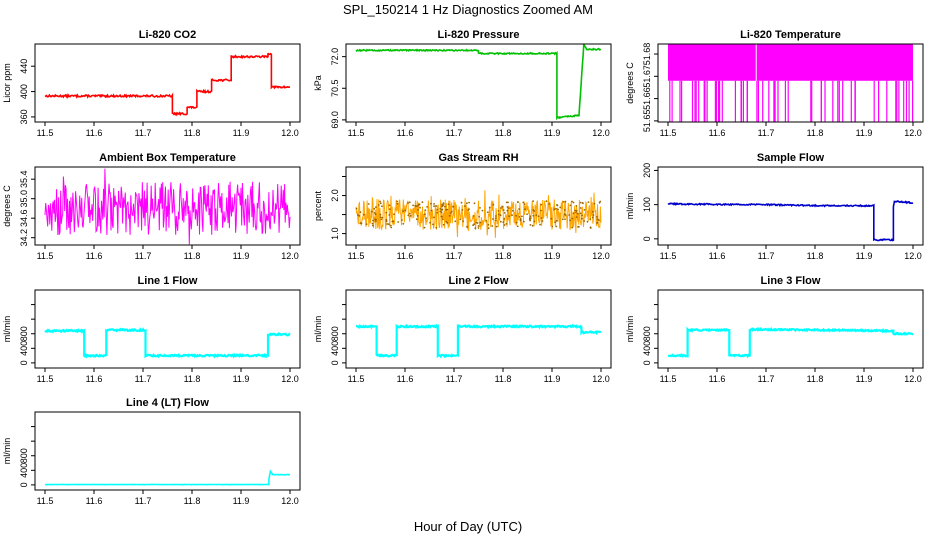 The image size is (936, 540). I want to click on y-tick-label: 440, so click(24, 66).